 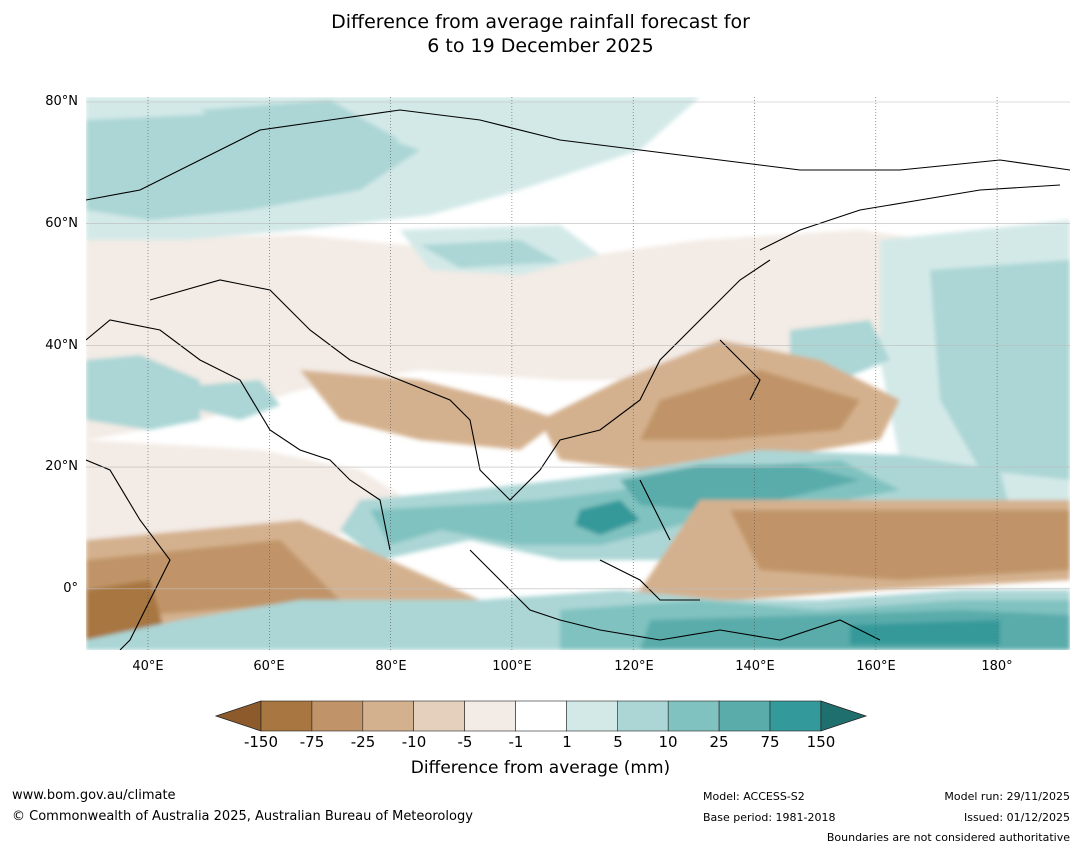 I want to click on issued-date: Issued: 01/12/2025, so click(x=1016, y=817).